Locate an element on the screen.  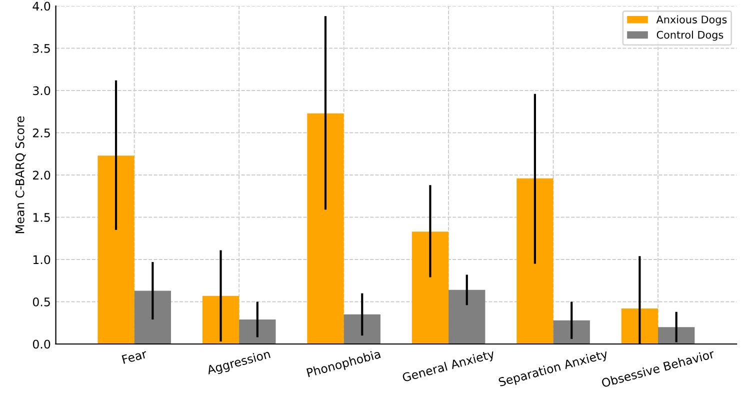
x-tick-label: Fear is located at coordinates (135, 356).